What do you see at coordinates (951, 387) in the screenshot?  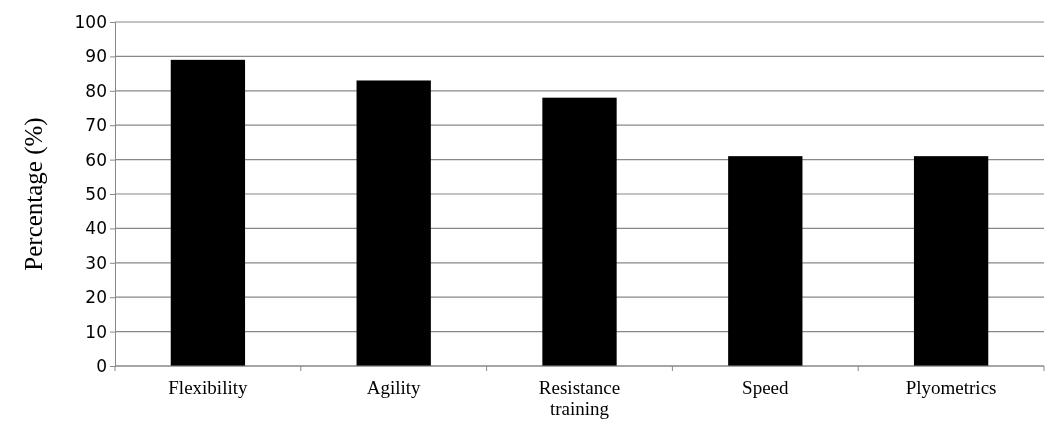 I see `x-tick-label: Plyometrics` at bounding box center [951, 387].